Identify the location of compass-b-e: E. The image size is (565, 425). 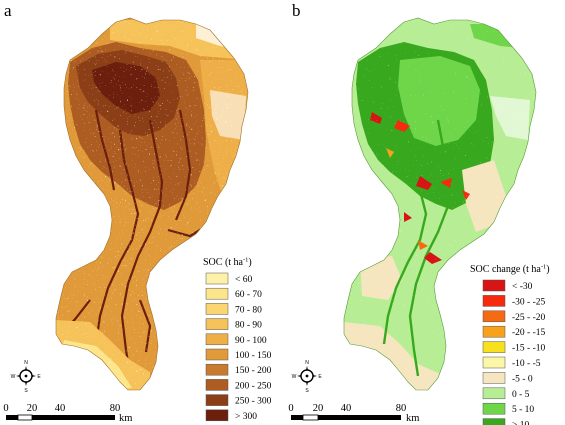
(320, 377).